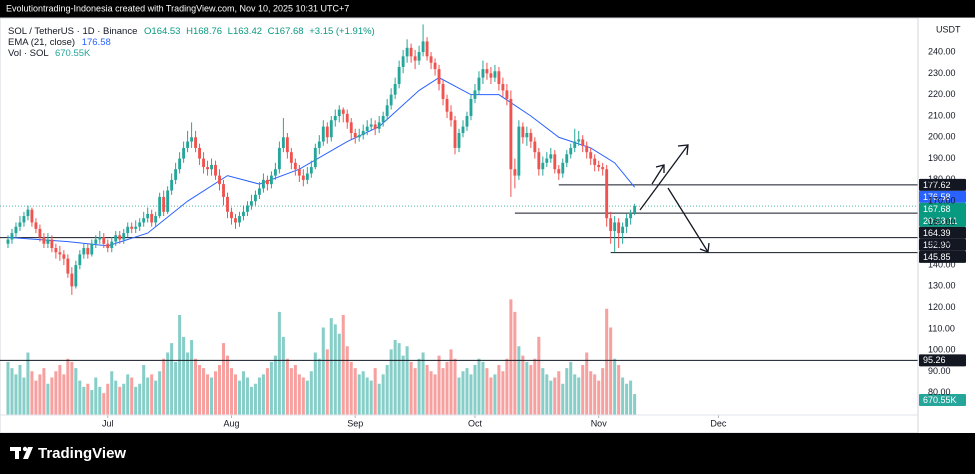 The height and width of the screenshot is (474, 975). I want to click on x-tick-label: Nov, so click(599, 423).